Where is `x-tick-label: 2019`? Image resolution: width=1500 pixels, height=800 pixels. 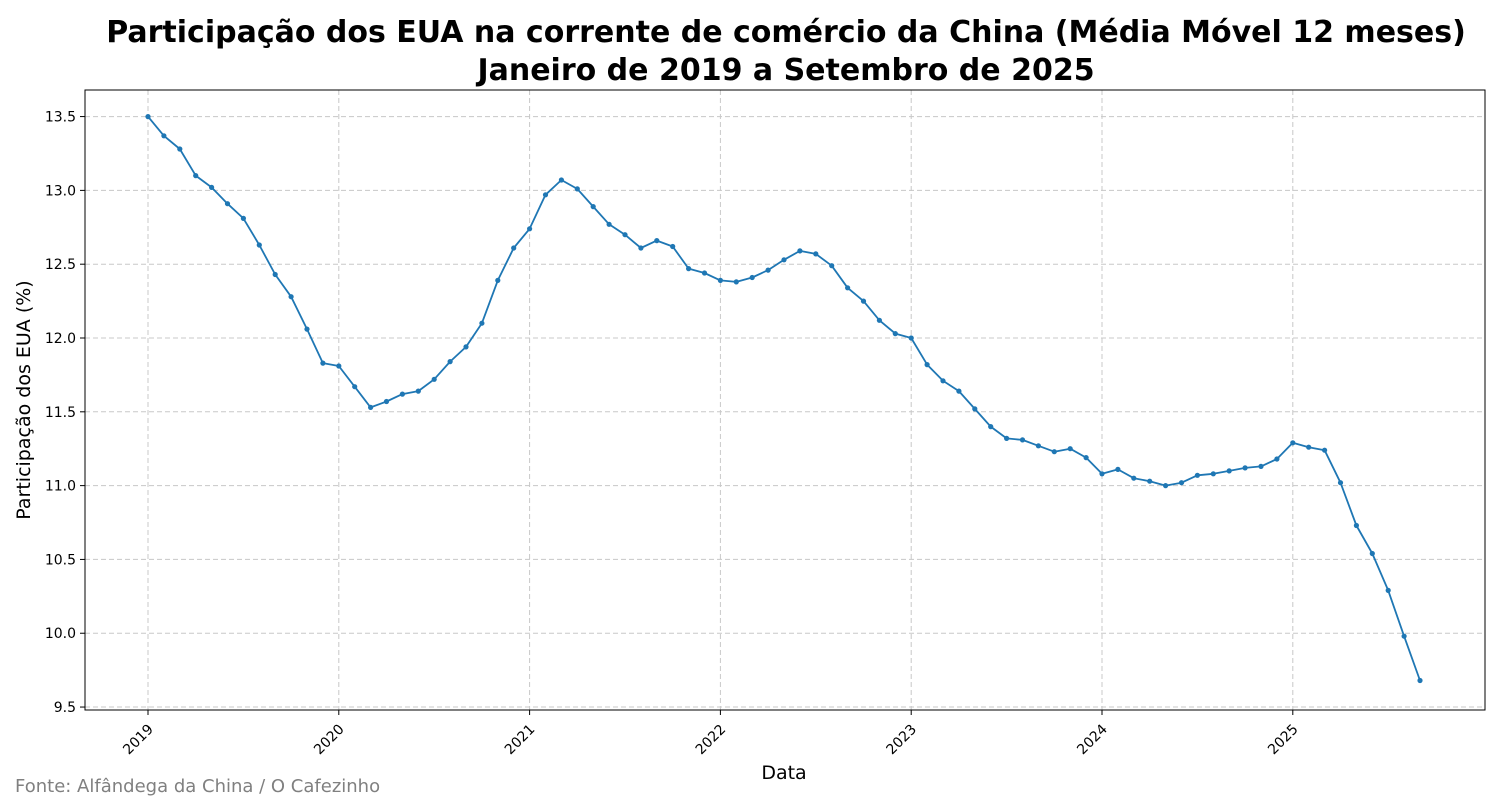 x-tick-label: 2019 is located at coordinates (138, 740).